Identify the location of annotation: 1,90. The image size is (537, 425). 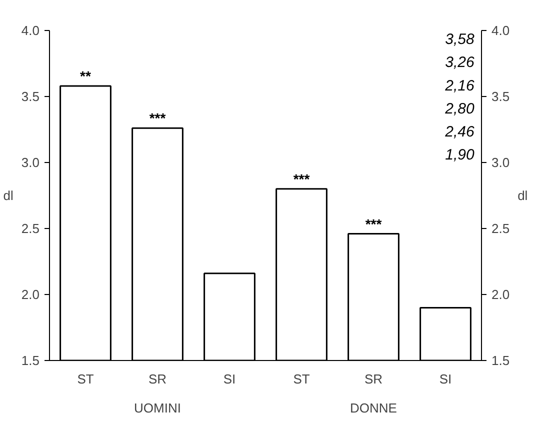
(460, 155).